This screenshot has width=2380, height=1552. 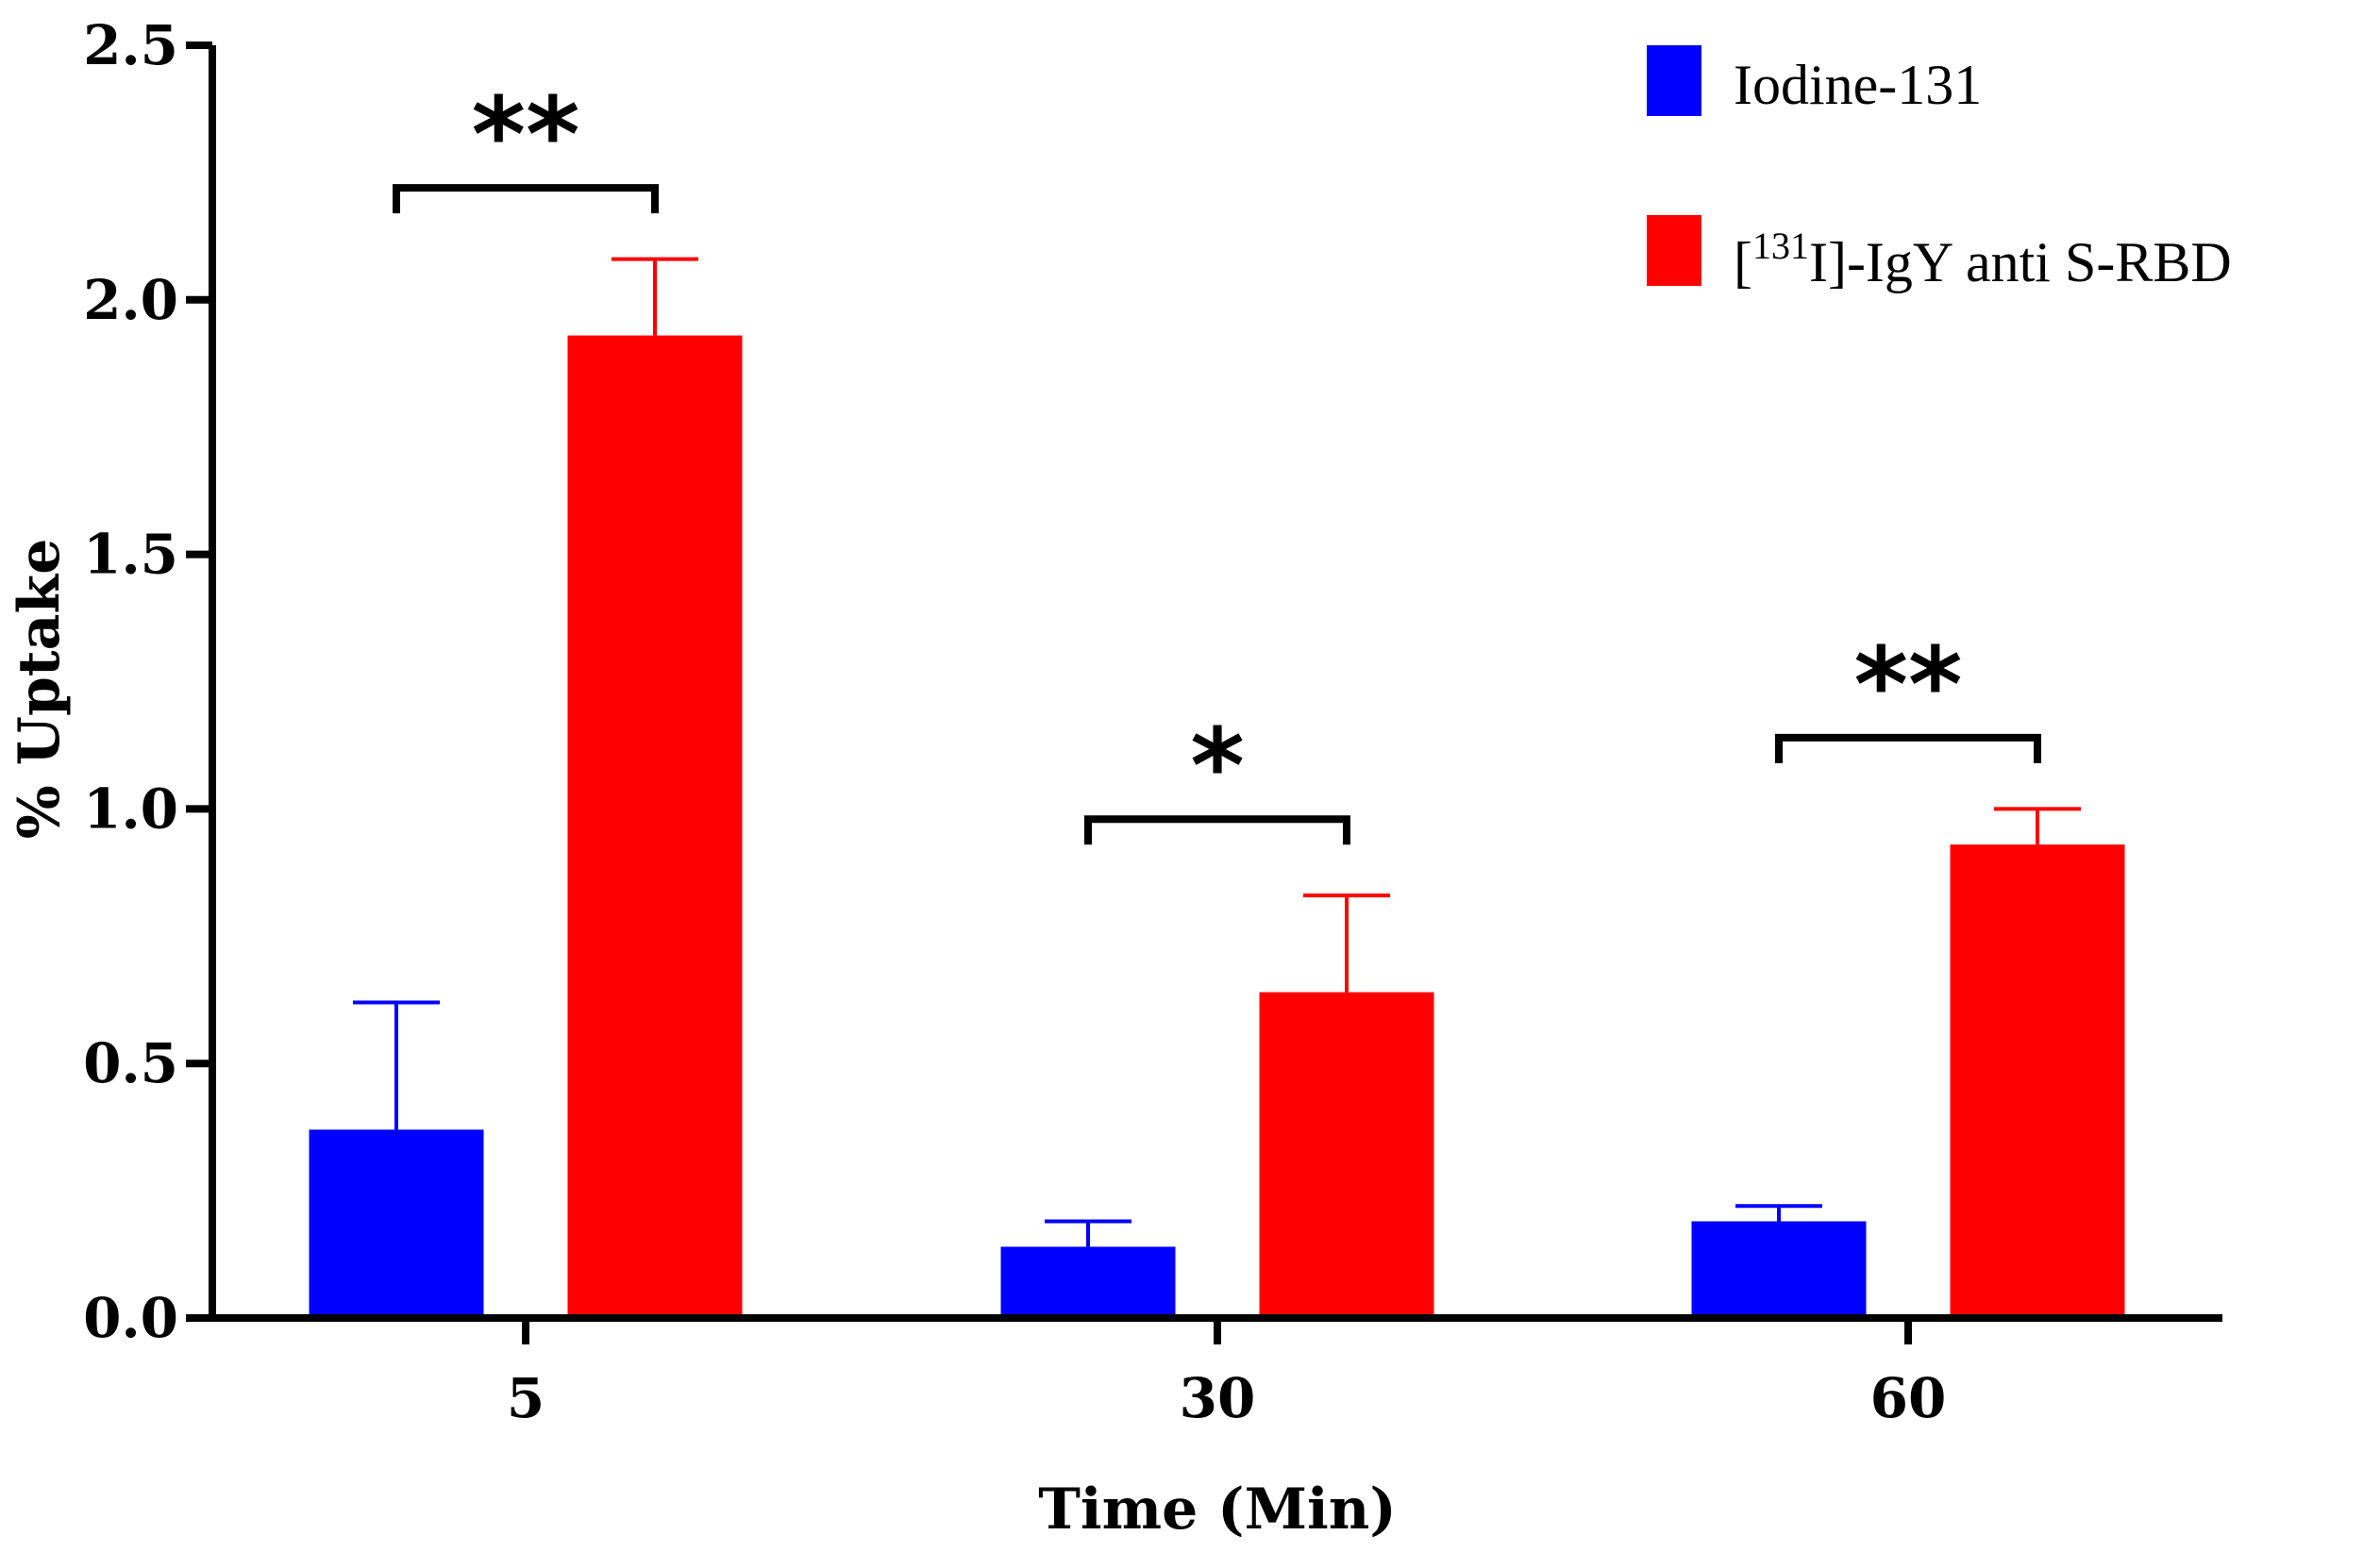 What do you see at coordinates (1858, 85) in the screenshot?
I see `legend-label-iodine-131: Iodine-131` at bounding box center [1858, 85].